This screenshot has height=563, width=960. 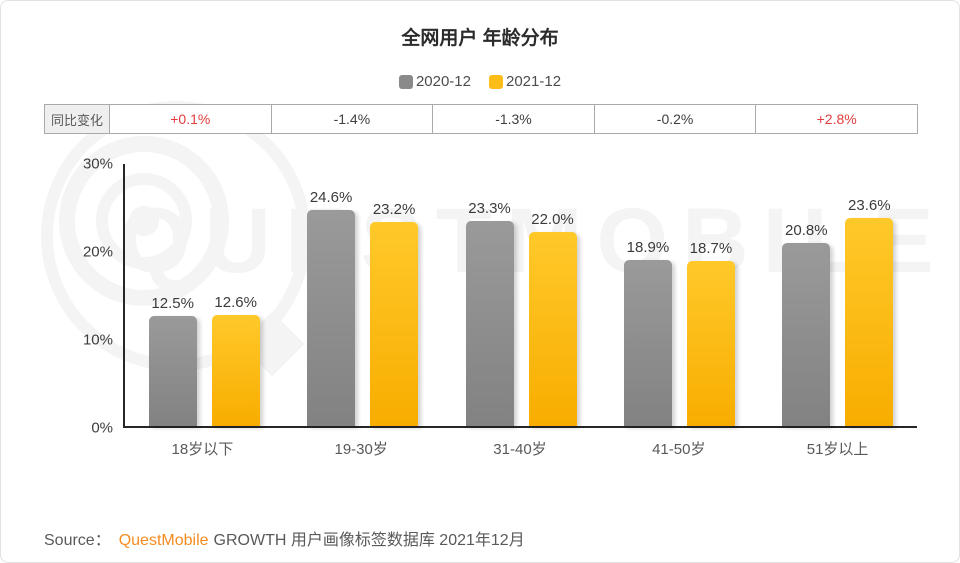 What do you see at coordinates (163, 540) in the screenshot?
I see `source-brand: QuestMobile` at bounding box center [163, 540].